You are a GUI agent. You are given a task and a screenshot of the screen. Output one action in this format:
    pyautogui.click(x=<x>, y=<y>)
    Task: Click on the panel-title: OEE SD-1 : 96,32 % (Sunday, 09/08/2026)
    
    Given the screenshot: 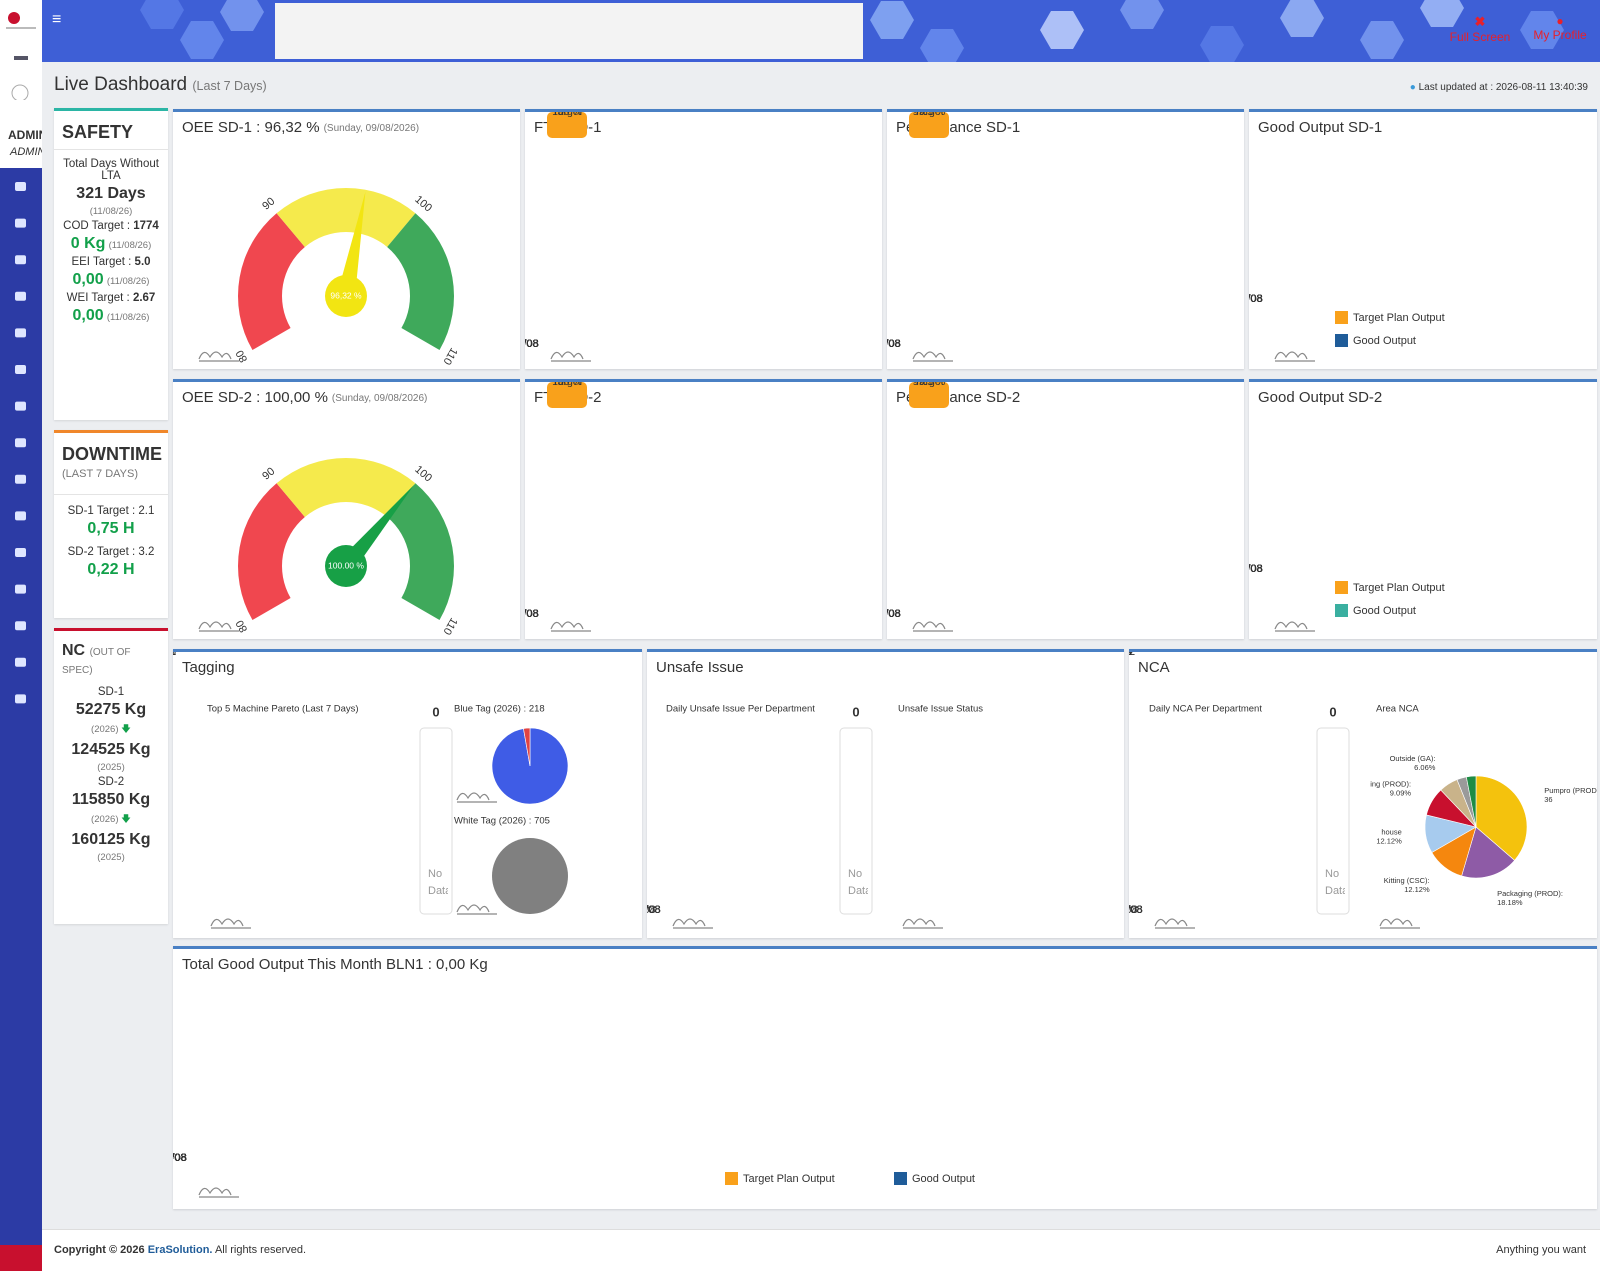 What is the action you would take?
    pyautogui.click(x=300, y=127)
    